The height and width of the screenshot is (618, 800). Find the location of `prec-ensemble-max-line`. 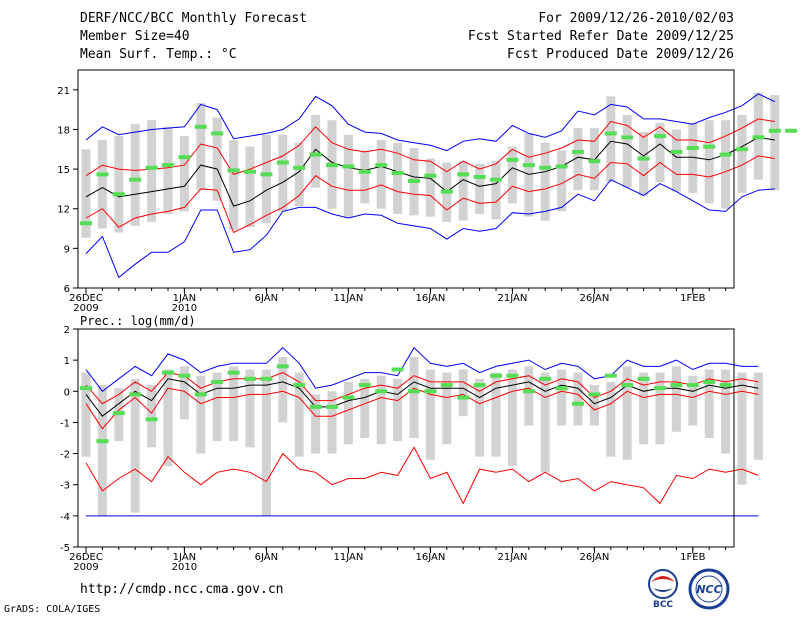

prec-ensemble-max-line is located at coordinates (422, 369).